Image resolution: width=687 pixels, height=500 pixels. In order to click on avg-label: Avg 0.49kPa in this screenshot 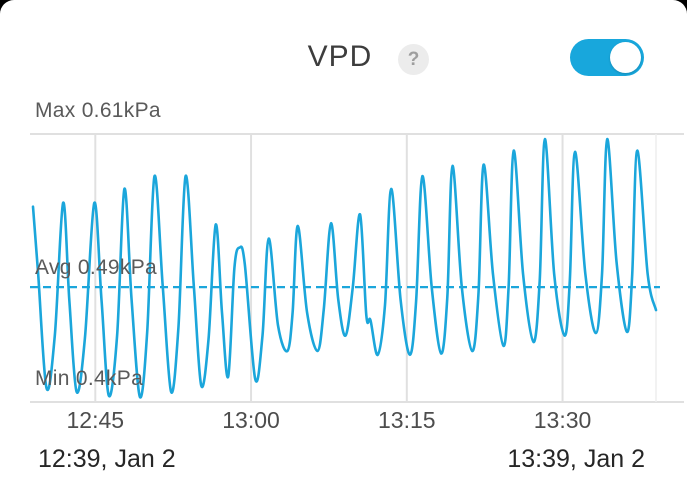, I will do `click(96, 267)`.